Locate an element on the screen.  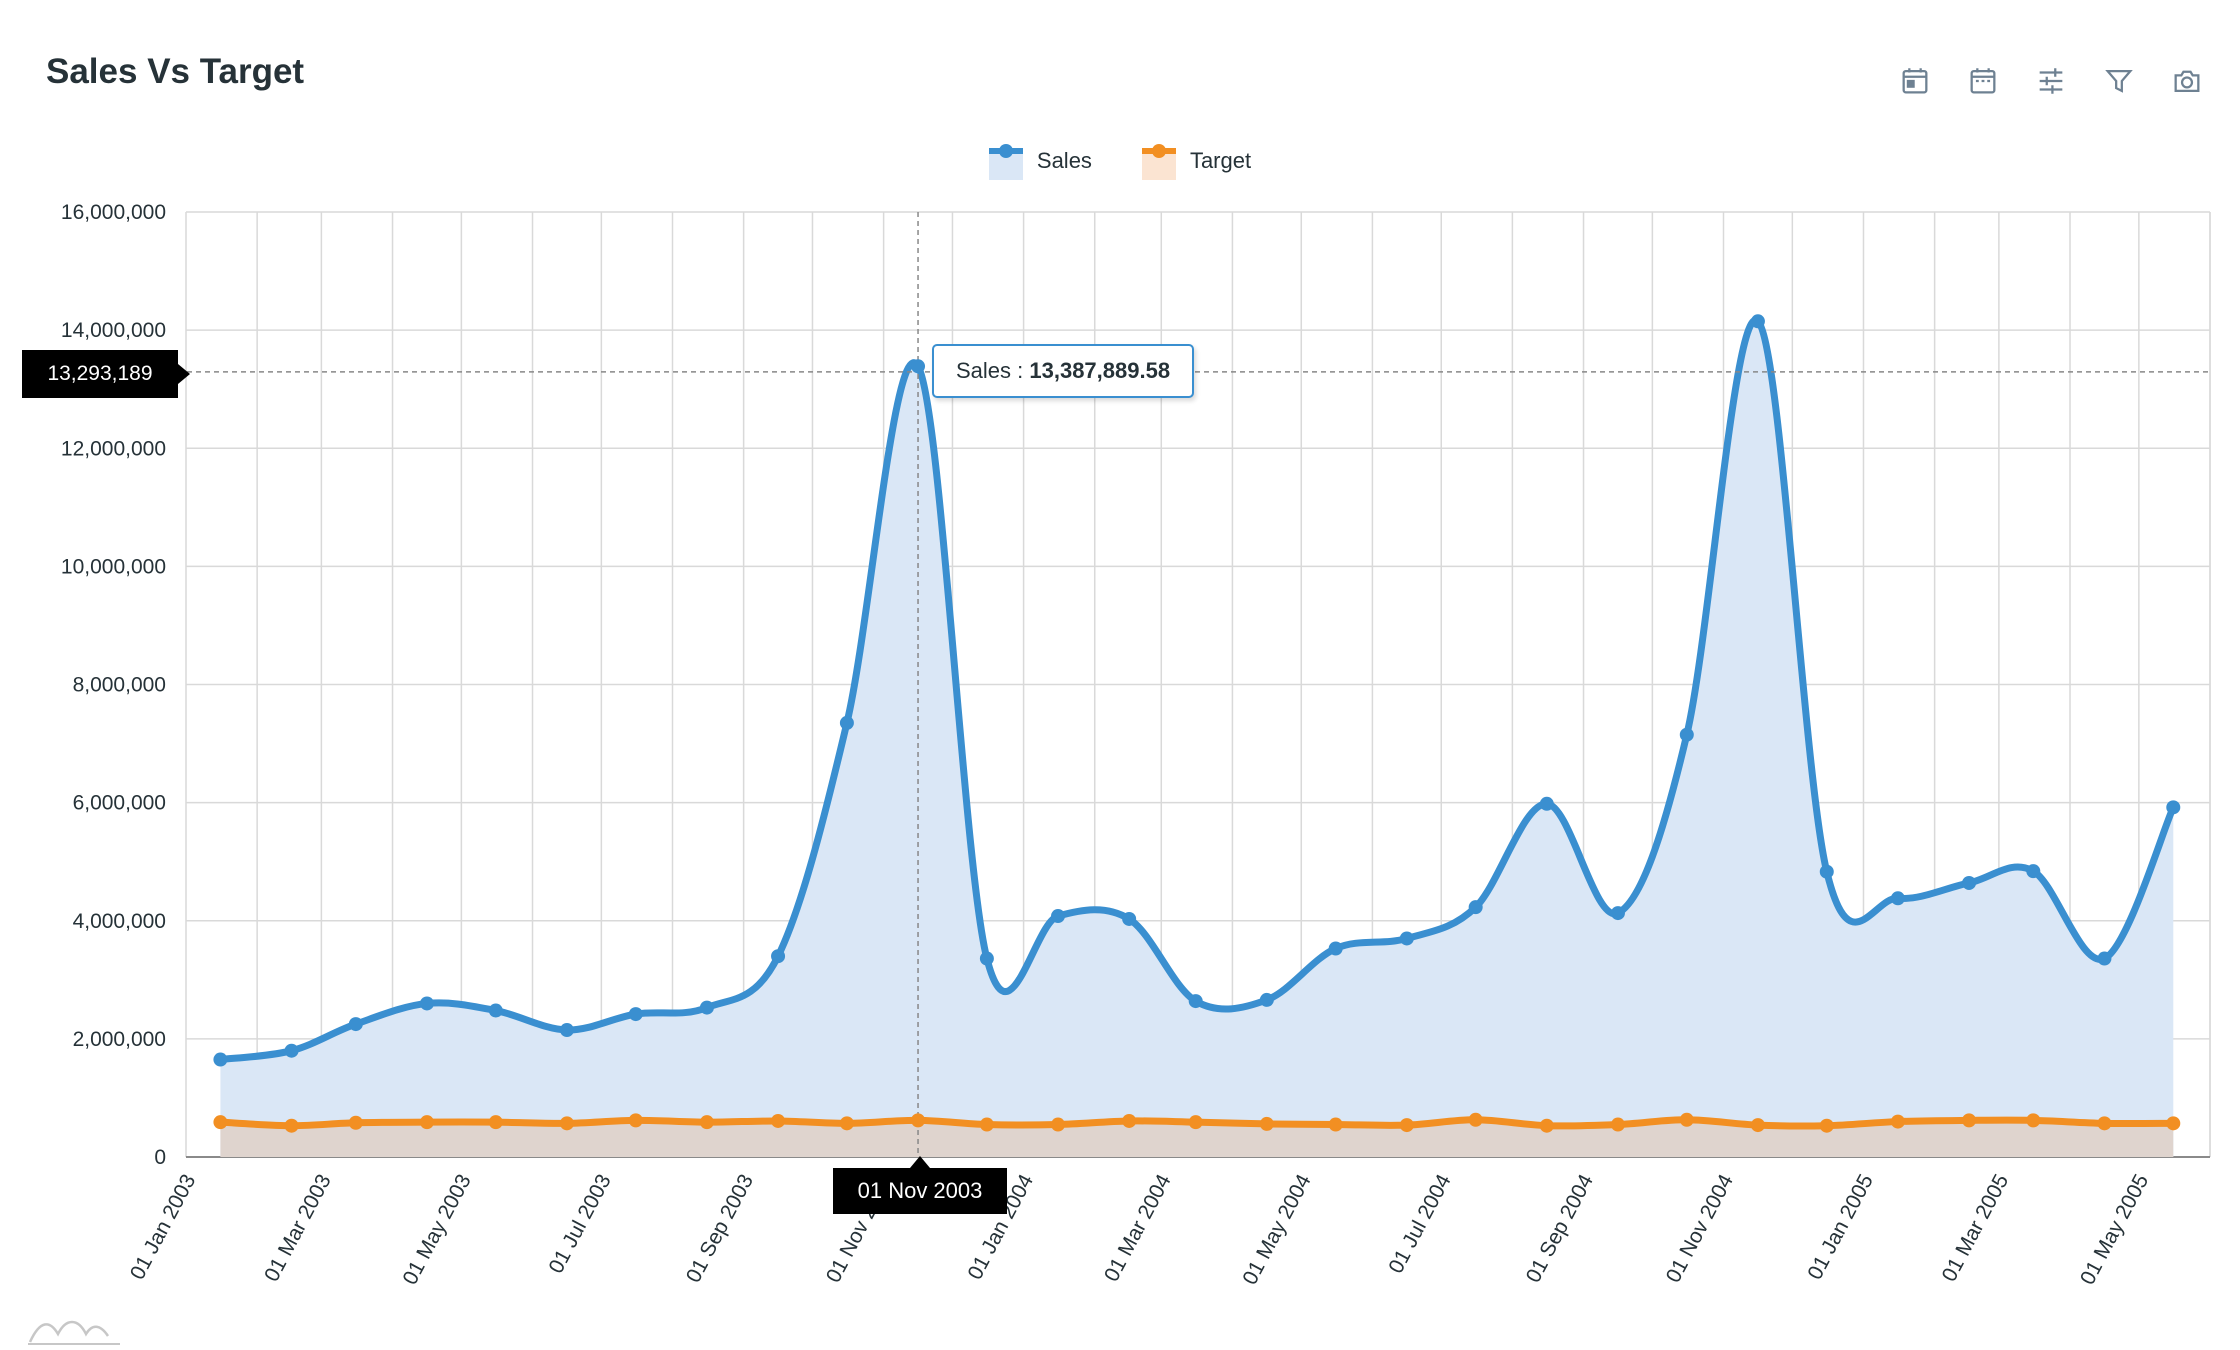
x-tick-label: 01 Mar 2004 is located at coordinates (1138, 1227).